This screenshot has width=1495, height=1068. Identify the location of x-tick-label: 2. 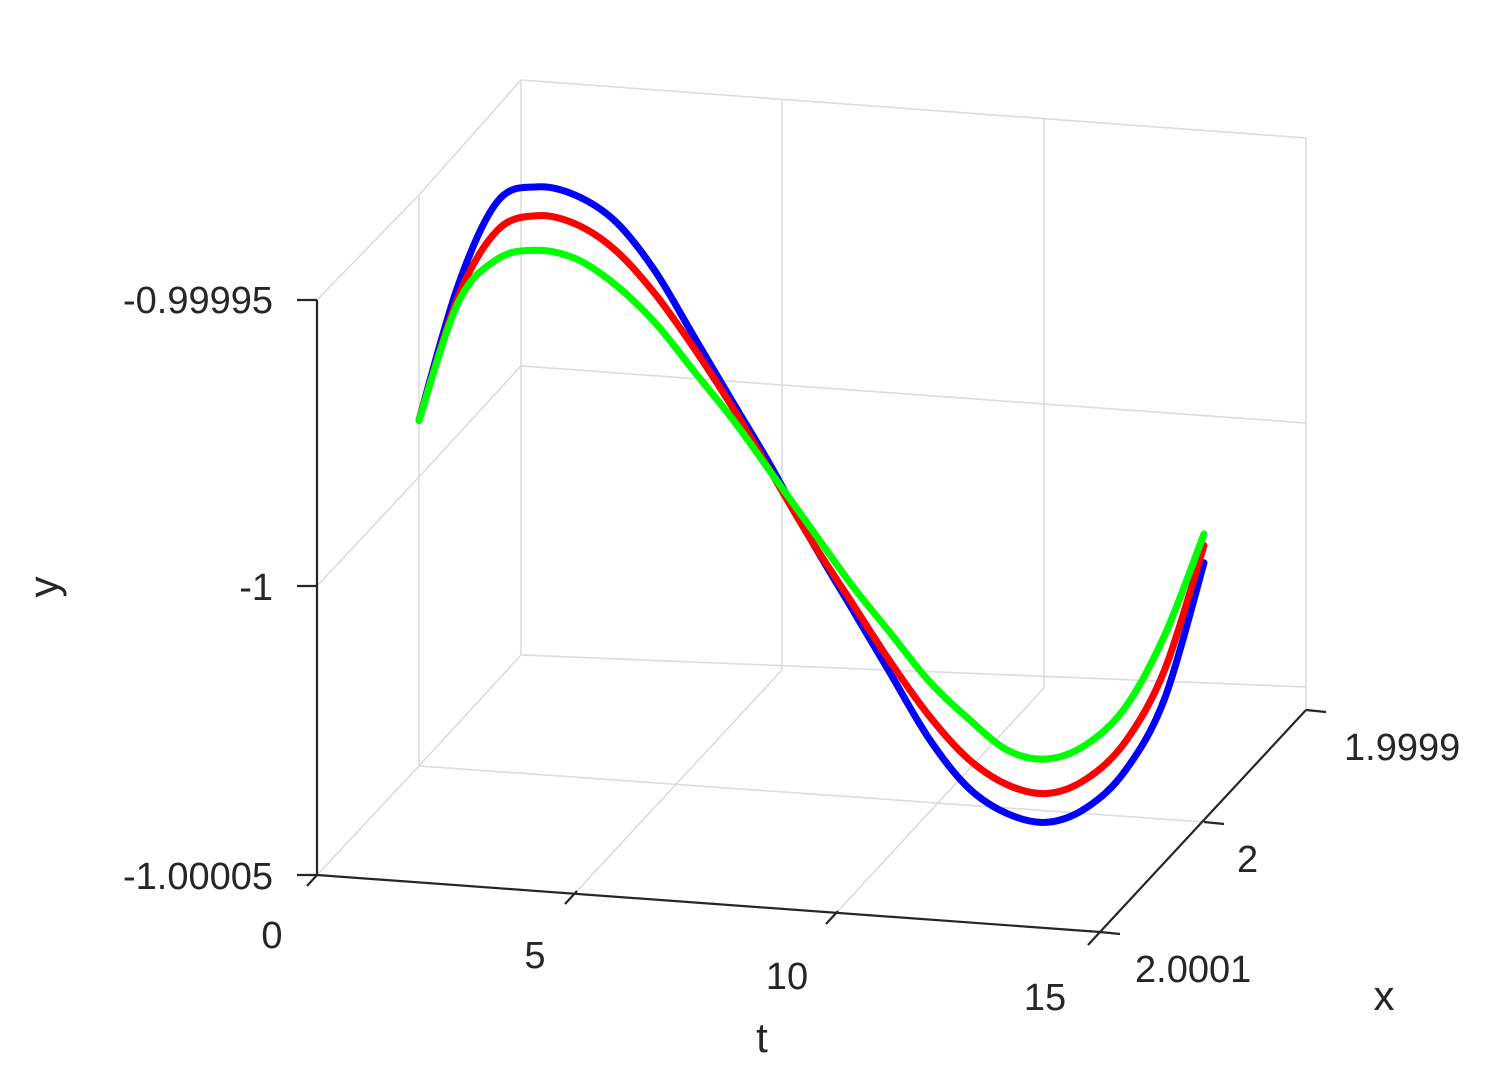
(1247, 860).